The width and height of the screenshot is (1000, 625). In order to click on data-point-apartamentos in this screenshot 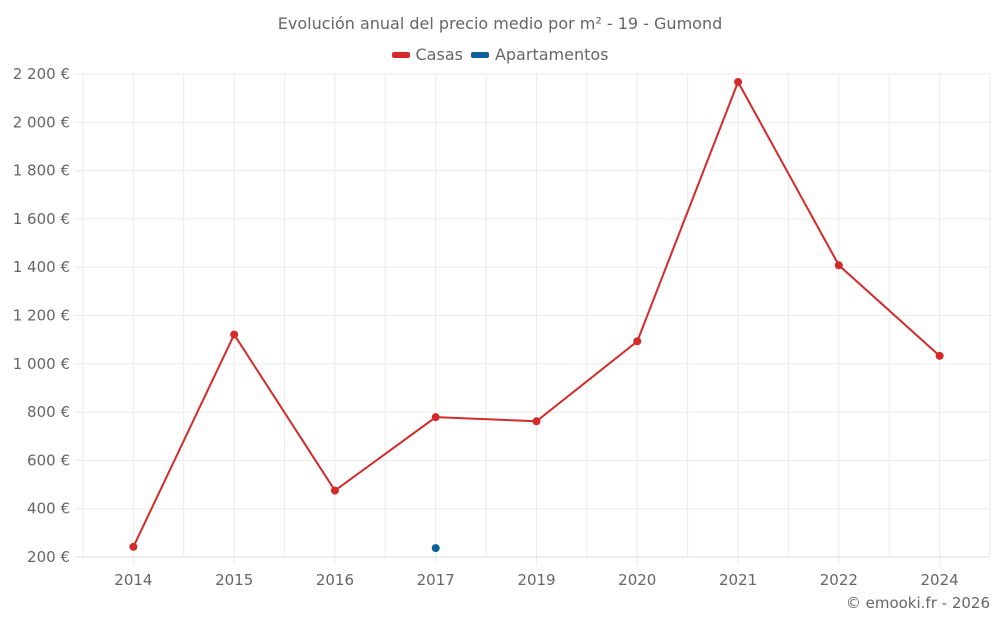, I will do `click(435, 548)`.